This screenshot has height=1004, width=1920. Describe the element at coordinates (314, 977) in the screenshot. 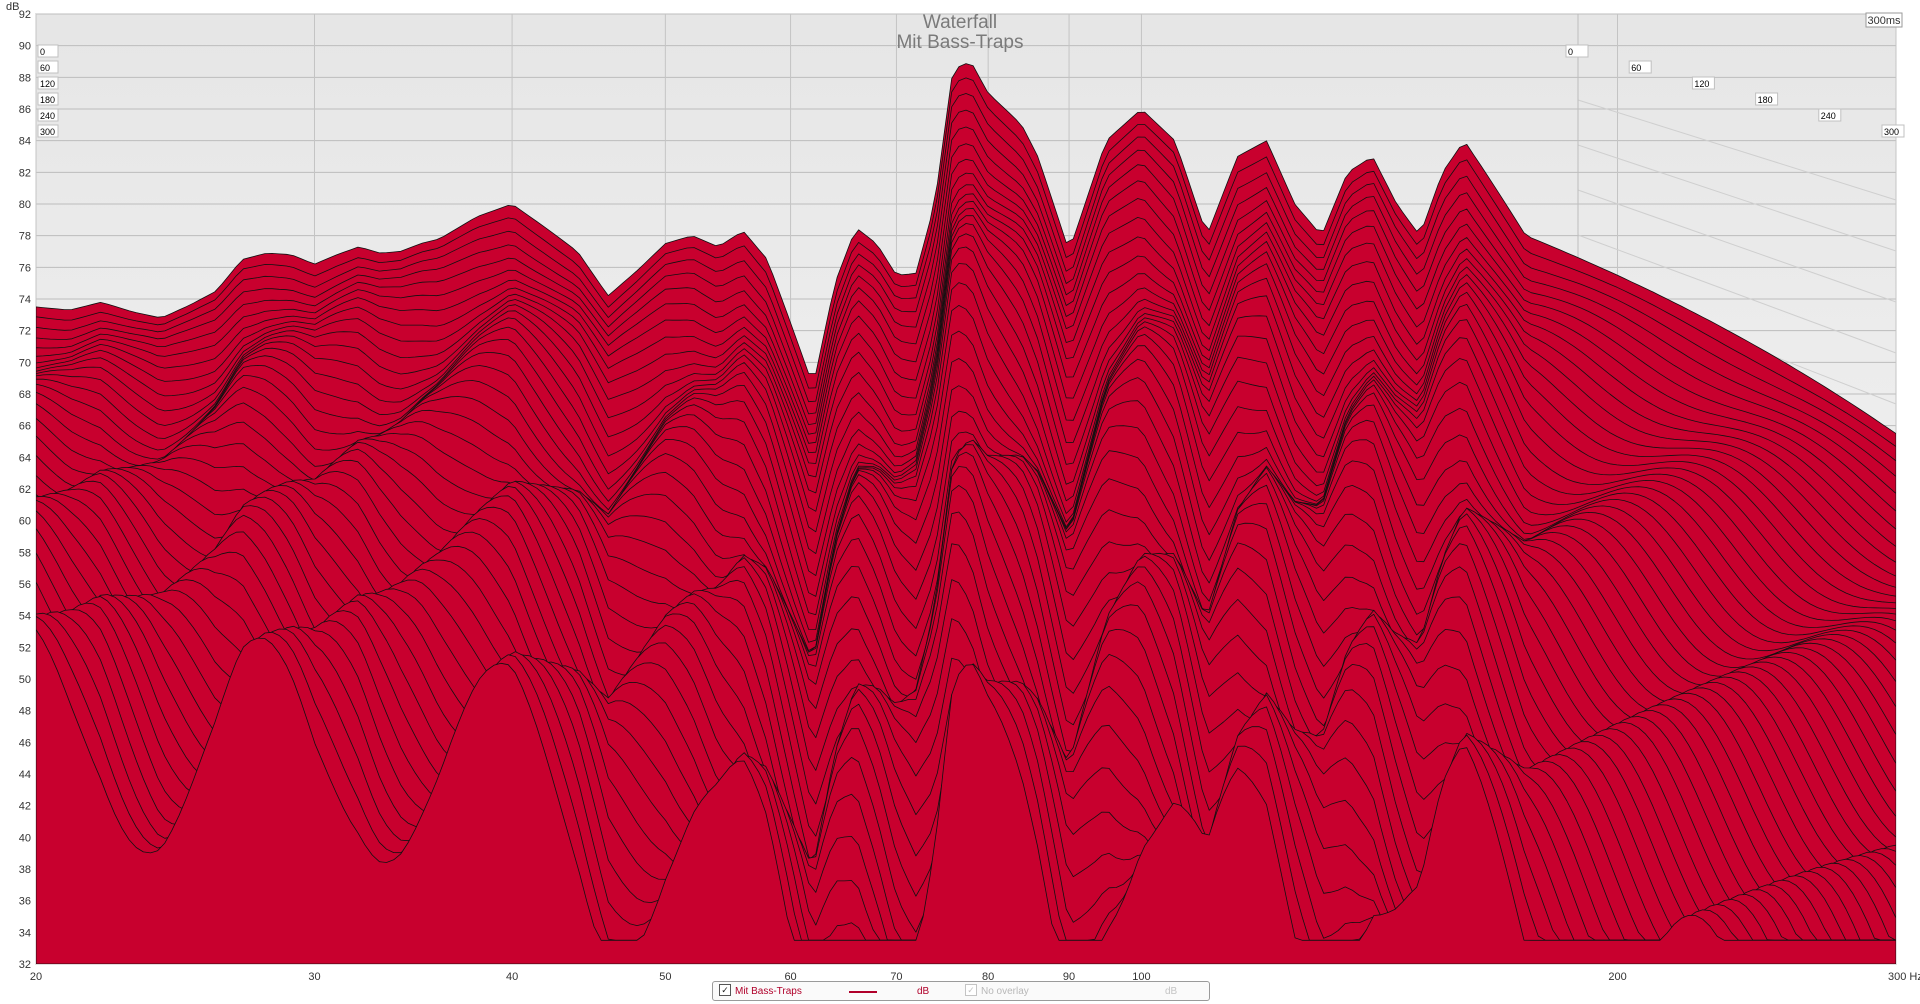

I see `x-tick-label: 30` at that location.